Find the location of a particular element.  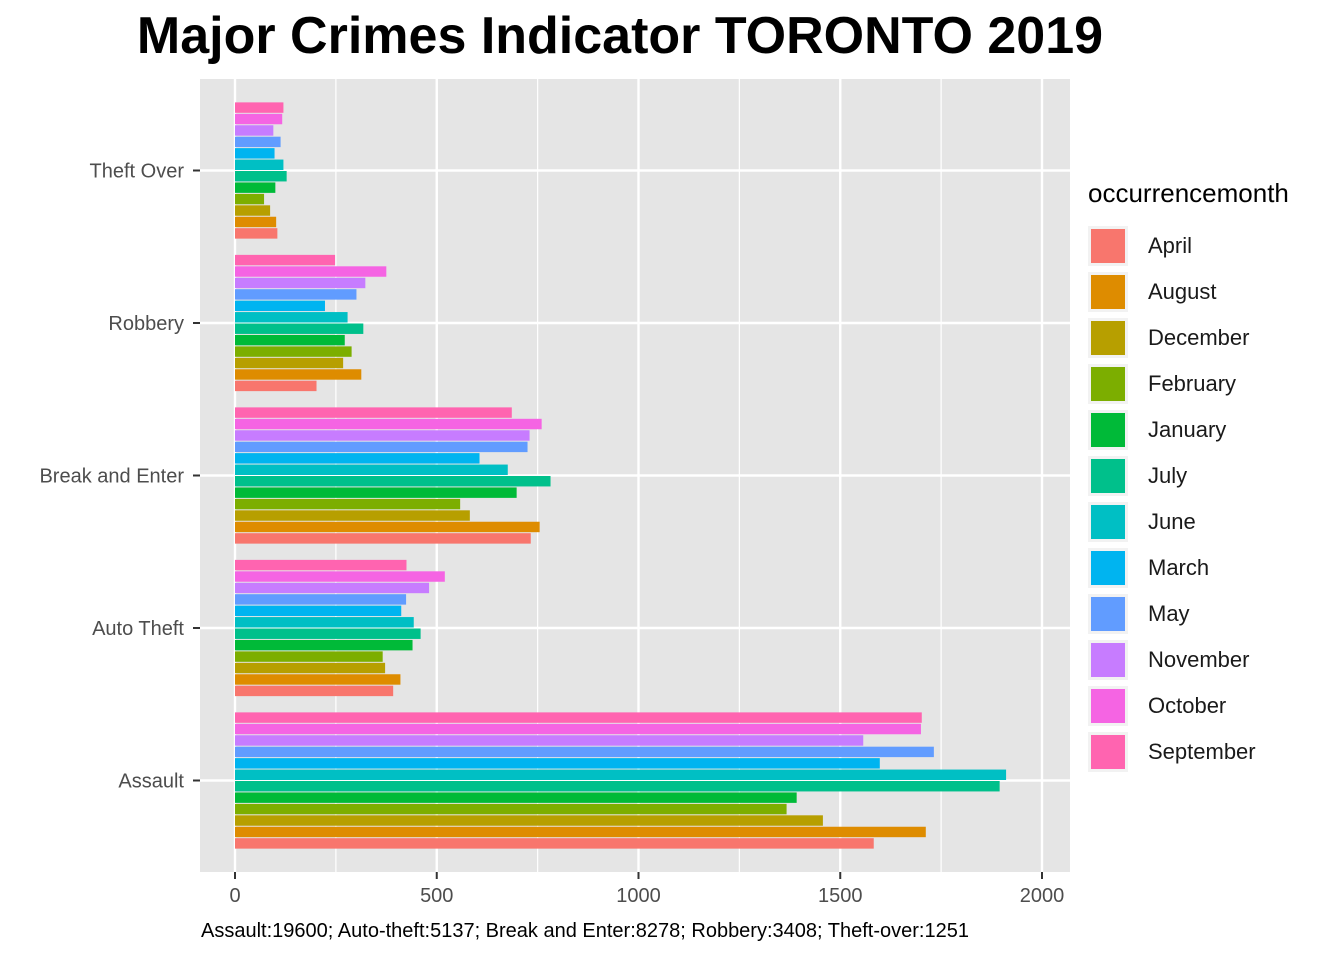

bar-auto-theft-august is located at coordinates (318, 679).